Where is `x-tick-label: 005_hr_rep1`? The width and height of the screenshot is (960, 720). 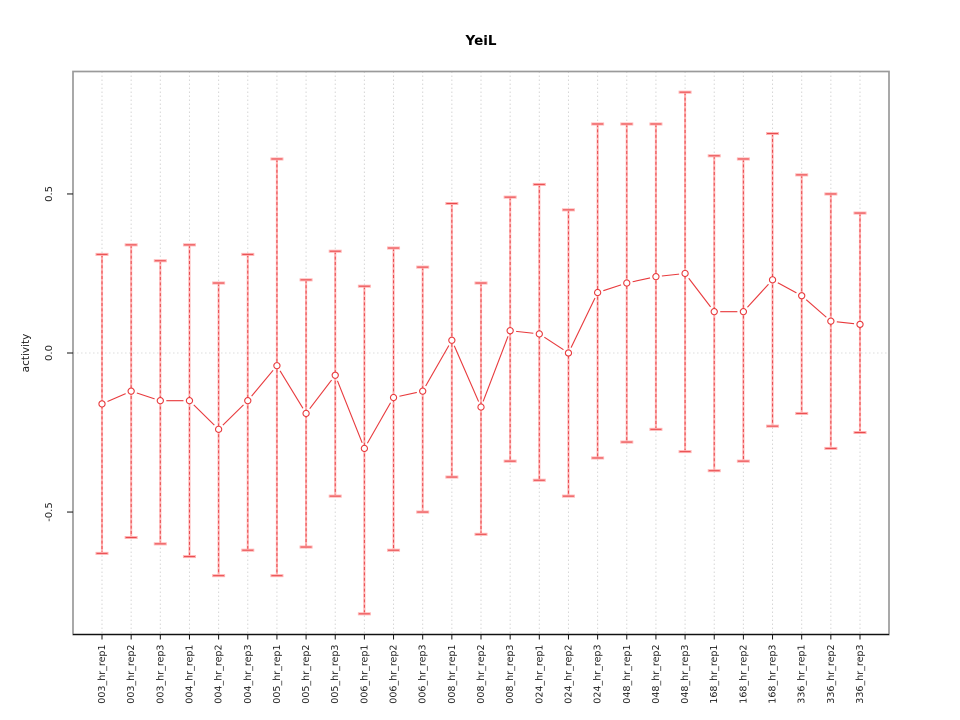
x-tick-label: 005_hr_rep1 is located at coordinates (277, 674).